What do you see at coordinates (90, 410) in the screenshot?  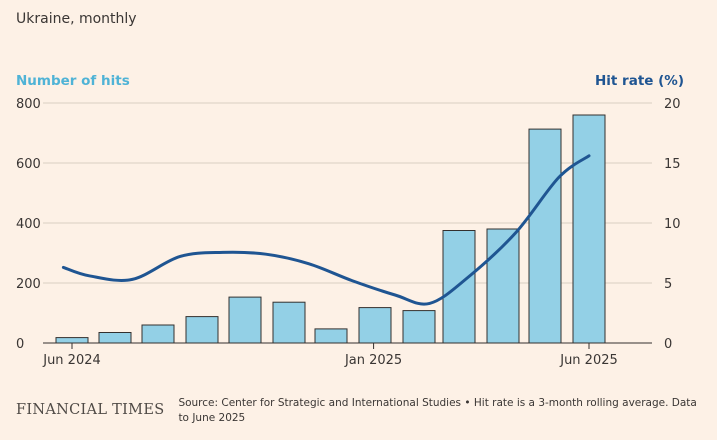 I see `ft-logo: FINANCIAL TIMES` at bounding box center [90, 410].